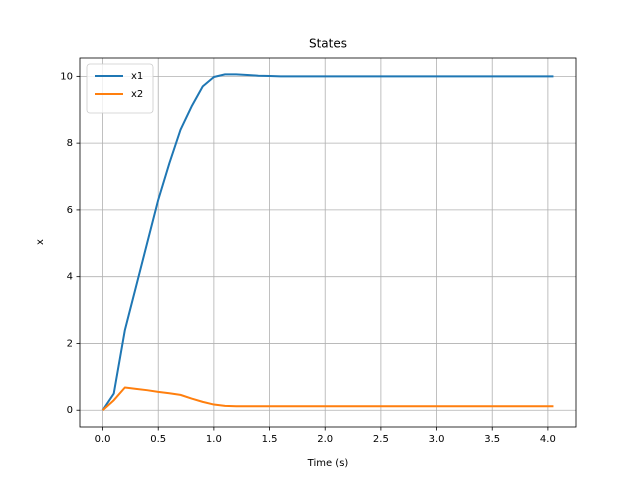 The image size is (640, 480). Describe the element at coordinates (381, 439) in the screenshot. I see `x-tick-label: 2.5` at that location.